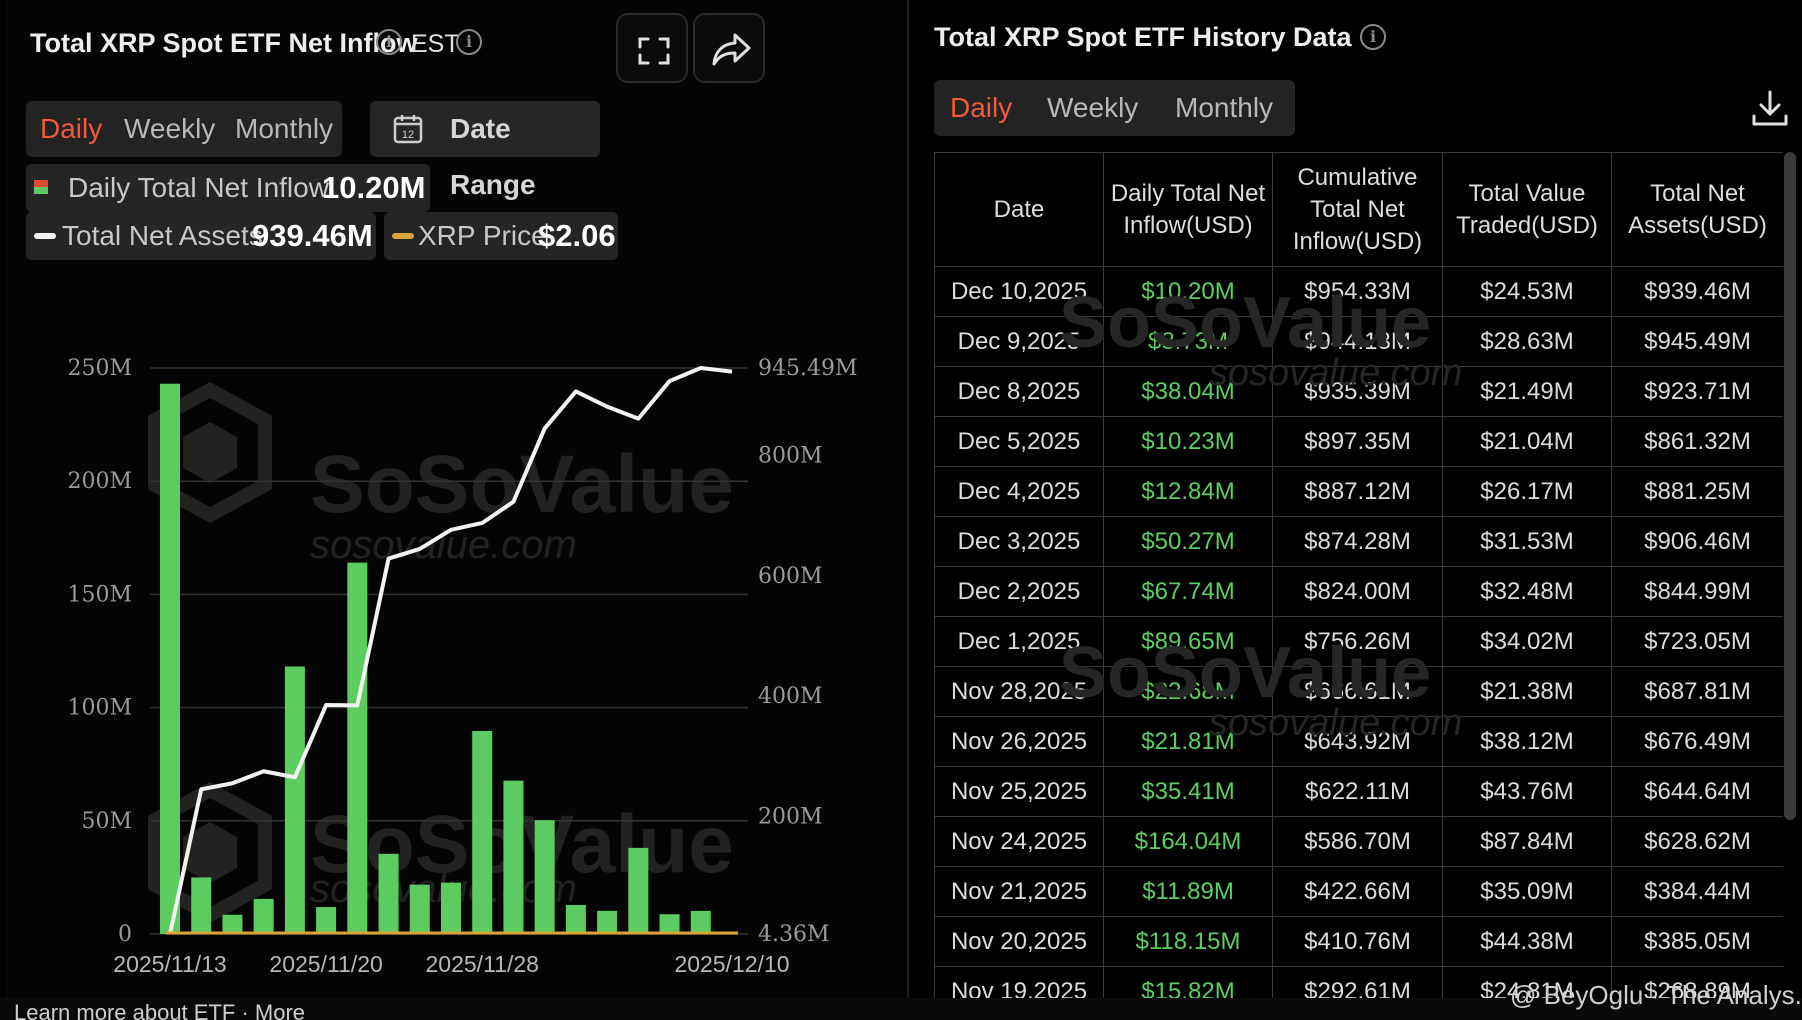 This screenshot has height=1020, width=1802. What do you see at coordinates (1245, 323) in the screenshot?
I see `table-watermark-brand: SoSoValue` at bounding box center [1245, 323].